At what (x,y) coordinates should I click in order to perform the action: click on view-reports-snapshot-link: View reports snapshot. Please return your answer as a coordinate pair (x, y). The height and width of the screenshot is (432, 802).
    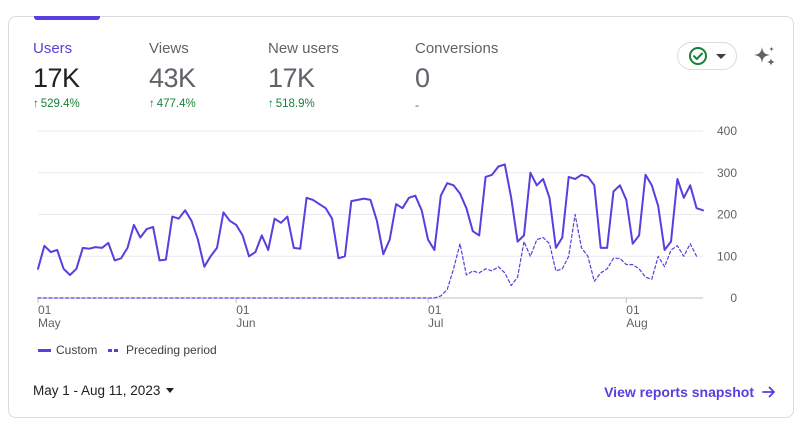
    Looking at the image, I should click on (690, 392).